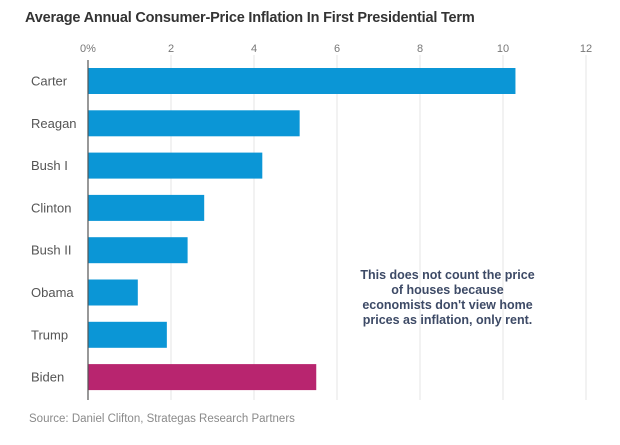 Image resolution: width=620 pixels, height=445 pixels. What do you see at coordinates (127, 334) in the screenshot?
I see `bar-trump` at bounding box center [127, 334].